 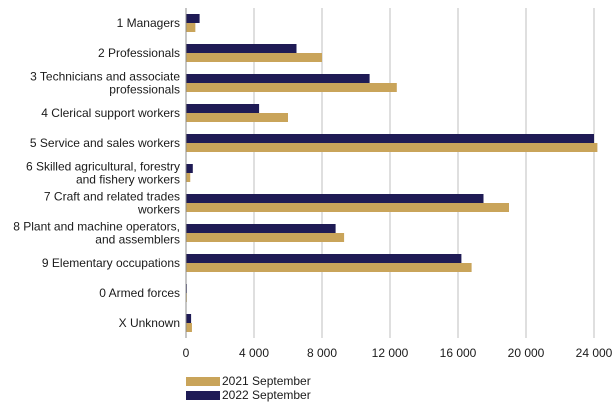 What do you see at coordinates (594, 353) in the screenshot?
I see `x-tick-label: 24 000` at bounding box center [594, 353].